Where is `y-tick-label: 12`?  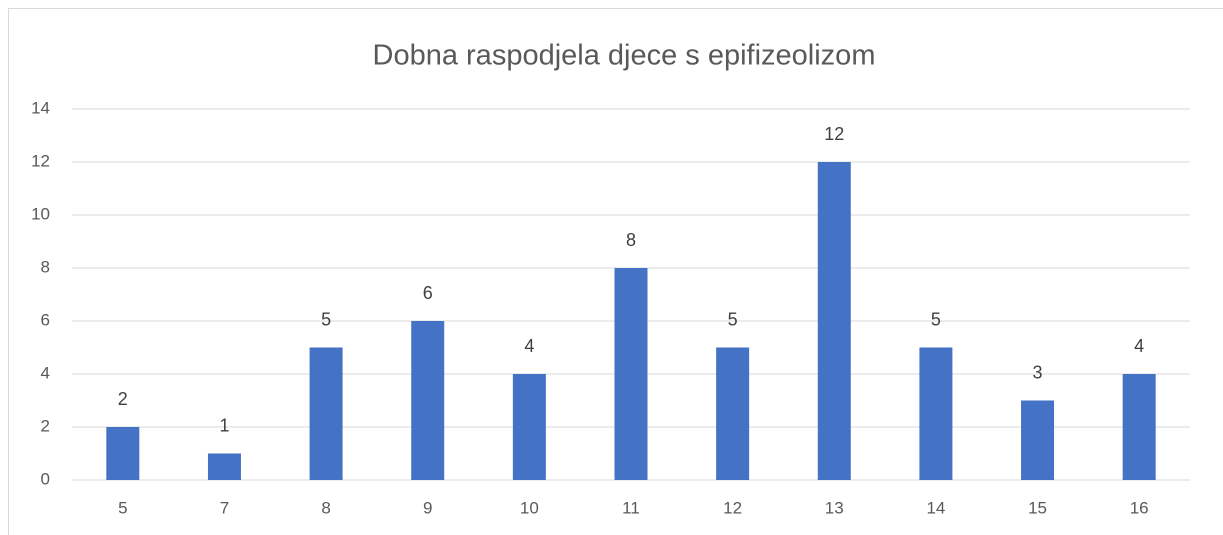
y-tick-label: 12 is located at coordinates (40, 160).